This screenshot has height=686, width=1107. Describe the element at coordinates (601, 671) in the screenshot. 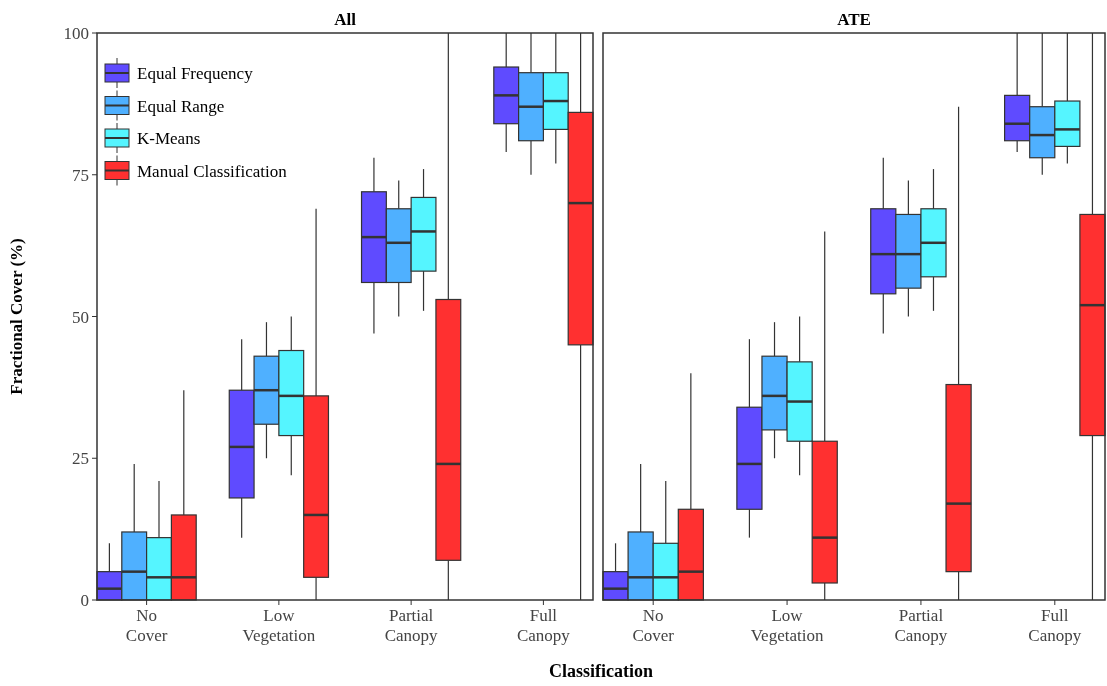

I see `x-axis-title: Classification` at that location.